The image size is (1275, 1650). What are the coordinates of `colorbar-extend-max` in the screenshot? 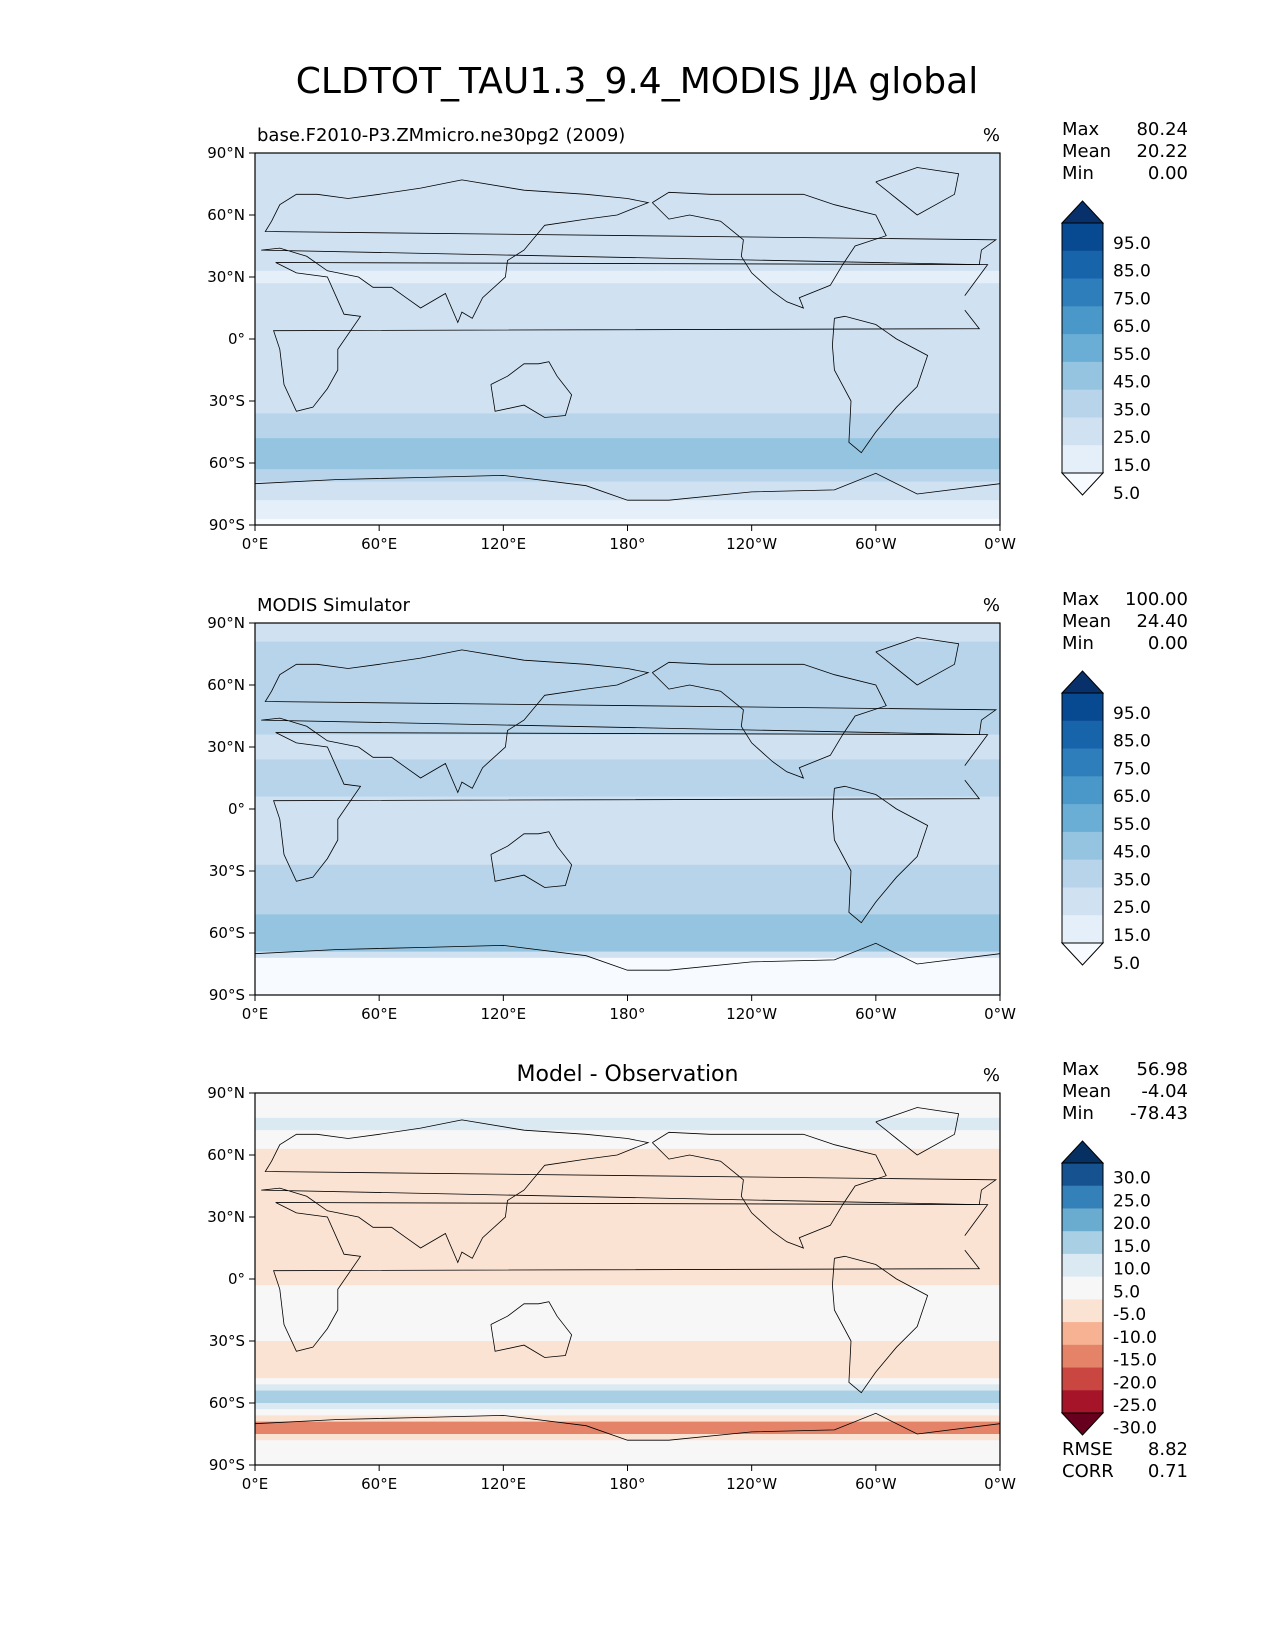 It's located at (1082, 212).